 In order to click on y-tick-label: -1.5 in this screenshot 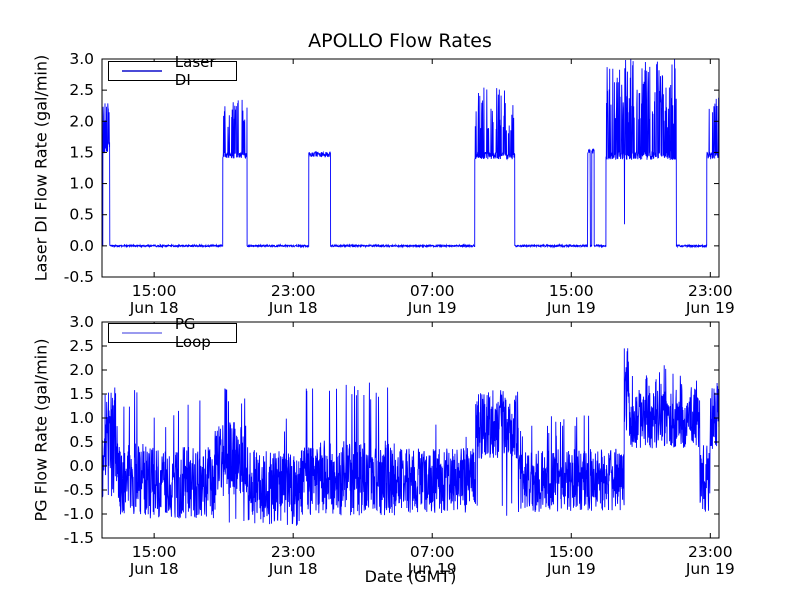, I will do `click(79, 538)`.